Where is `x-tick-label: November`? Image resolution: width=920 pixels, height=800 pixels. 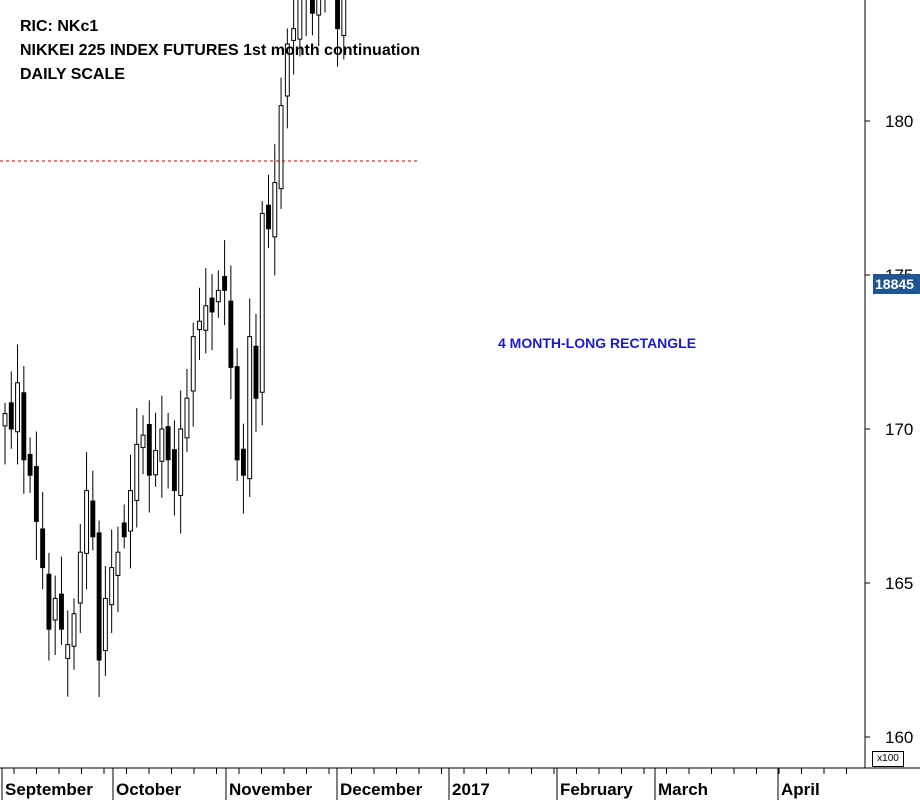 x-tick-label: November is located at coordinates (271, 789).